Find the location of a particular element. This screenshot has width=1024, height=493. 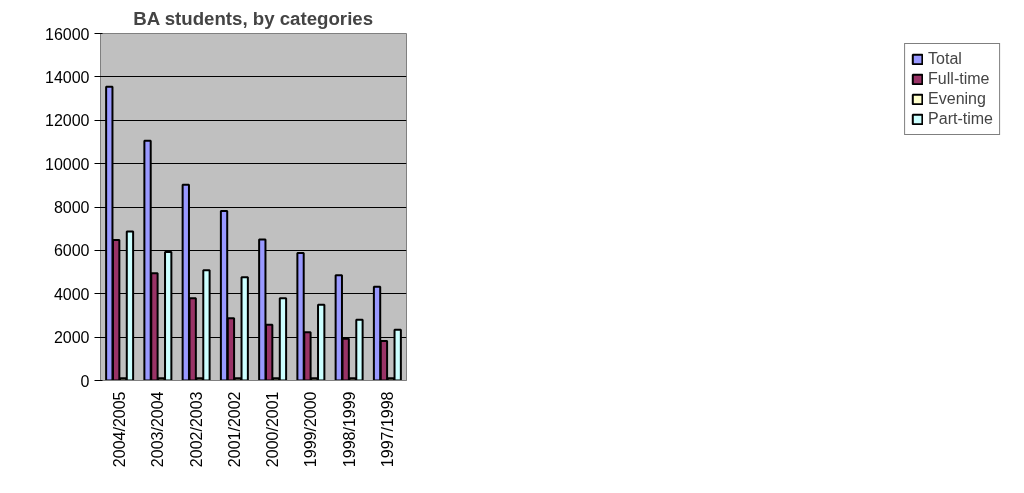

legend-label: Total is located at coordinates (945, 59).